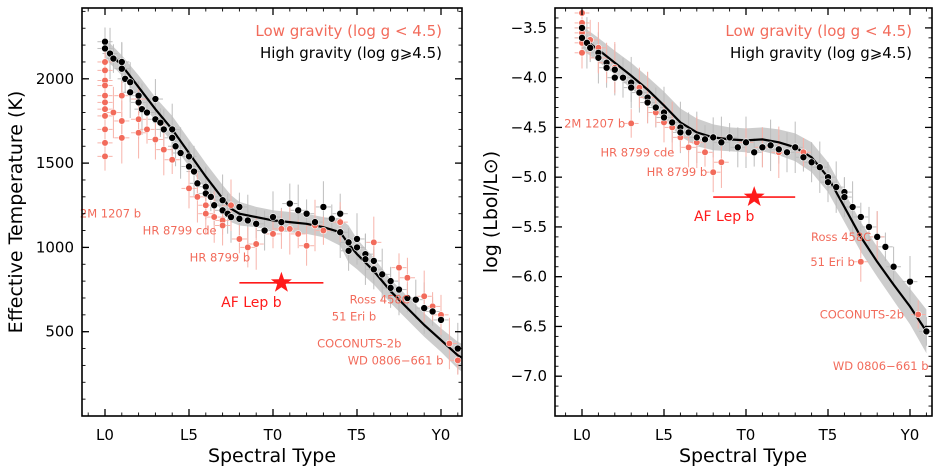 Image resolution: width=941 pixels, height=471 pixels. What do you see at coordinates (832, 262) in the screenshot?
I see `annotation-label: 51 Eri b` at bounding box center [832, 262].